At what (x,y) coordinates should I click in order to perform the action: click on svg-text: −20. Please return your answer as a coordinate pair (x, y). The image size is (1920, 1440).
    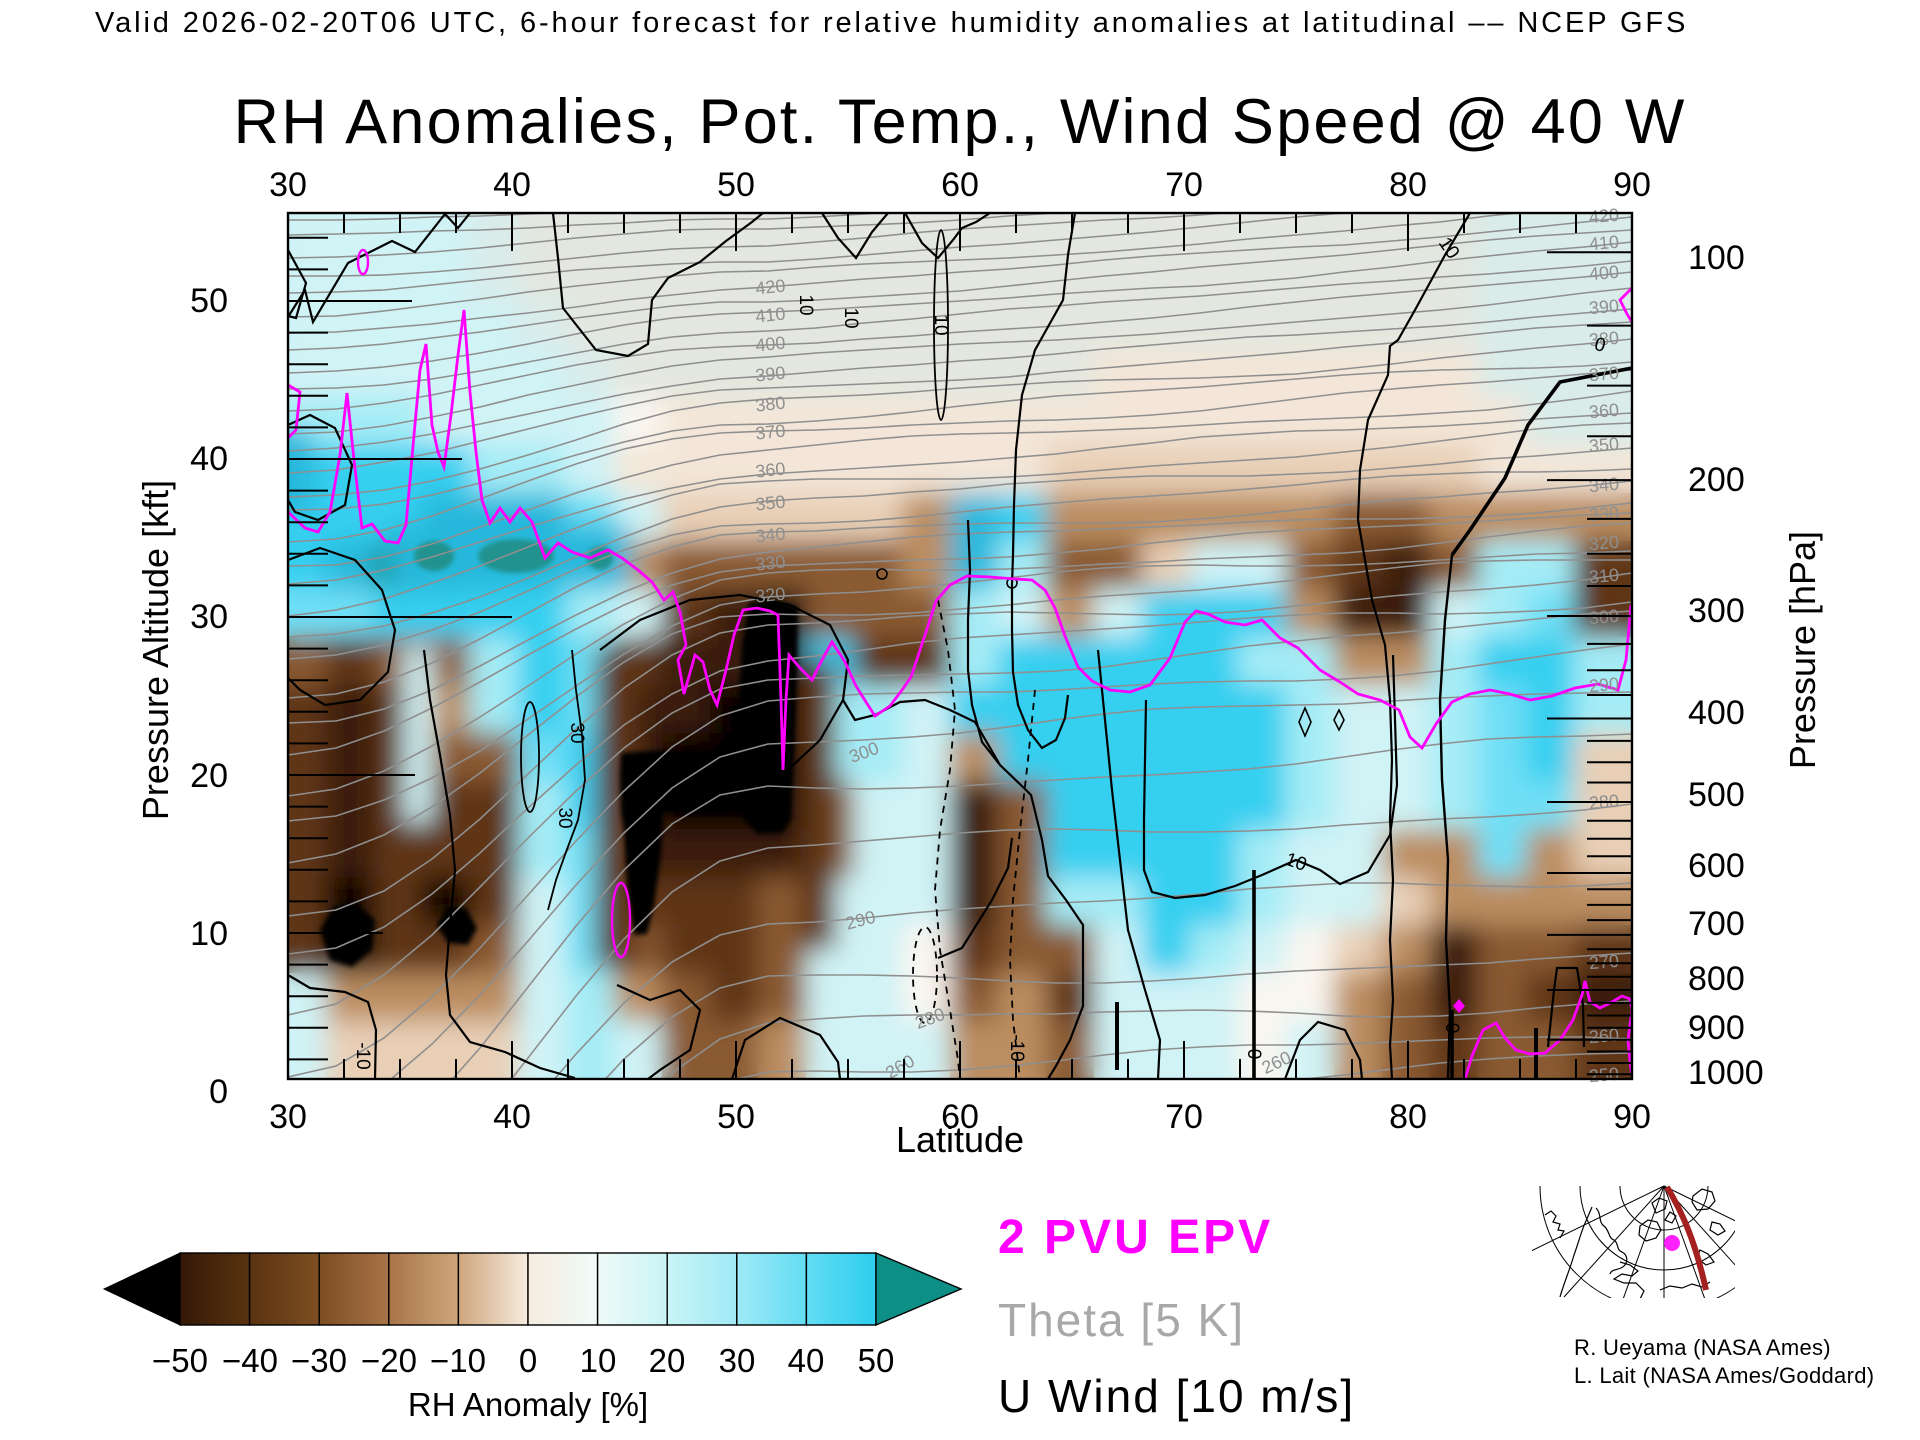
    Looking at the image, I should click on (389, 1360).